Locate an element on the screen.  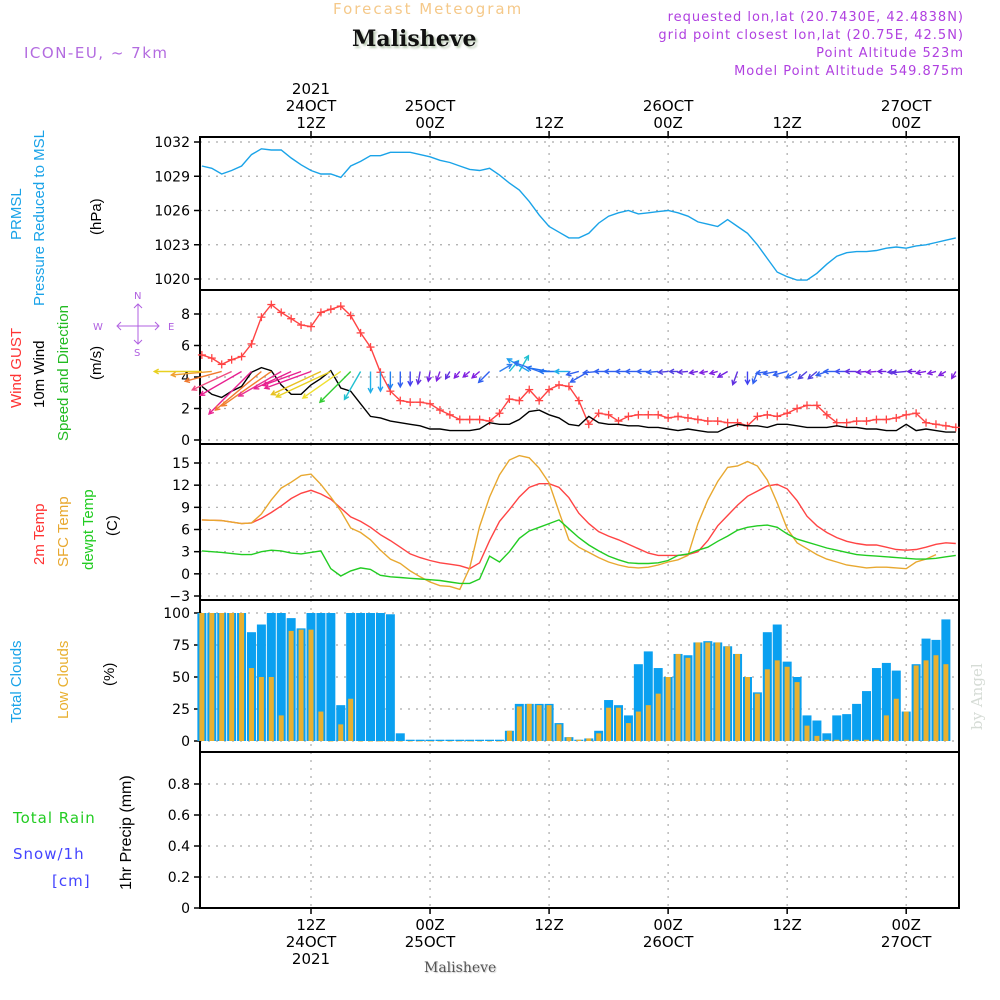
precip-ytick-label: 0.2 is located at coordinates (179, 878).